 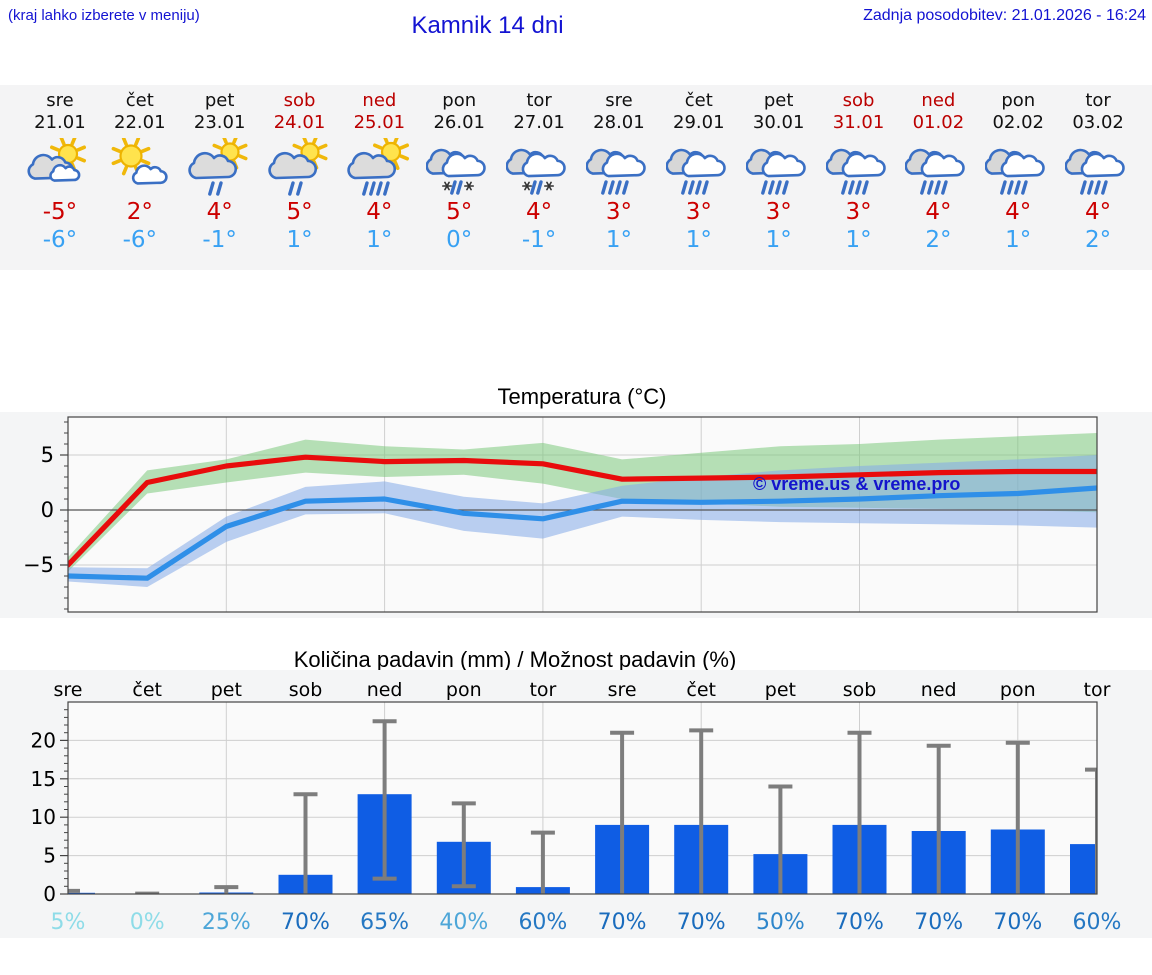 I want to click on high-temp: 2°, so click(x=139, y=212).